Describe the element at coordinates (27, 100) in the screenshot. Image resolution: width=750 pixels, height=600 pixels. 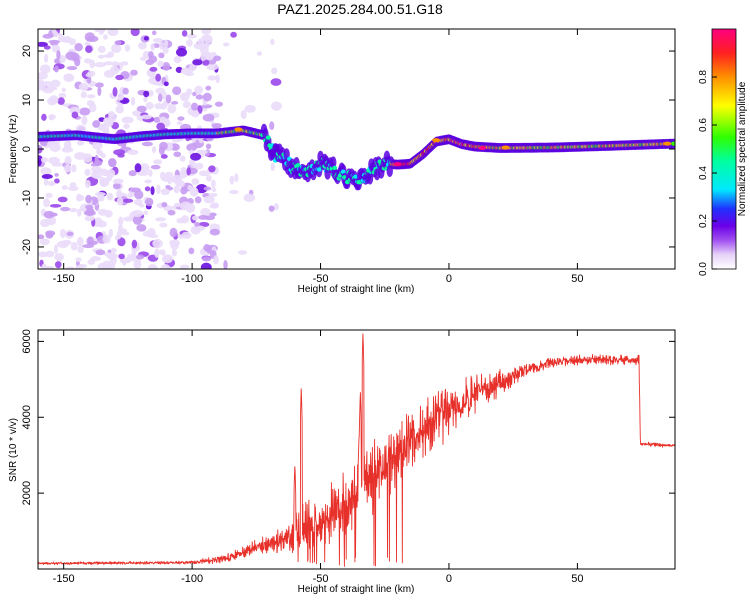
I see `spectrogram-y-tick-label: 10` at that location.